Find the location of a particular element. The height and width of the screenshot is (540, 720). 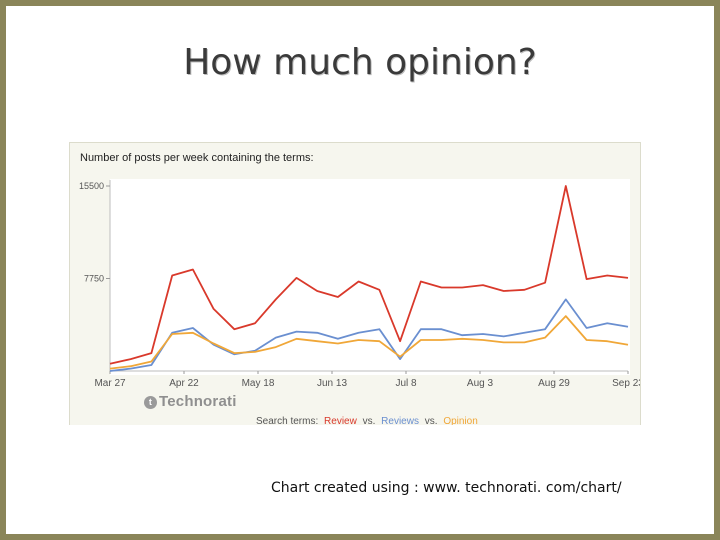

legend-item-opinion: Opinion is located at coordinates (460, 420).